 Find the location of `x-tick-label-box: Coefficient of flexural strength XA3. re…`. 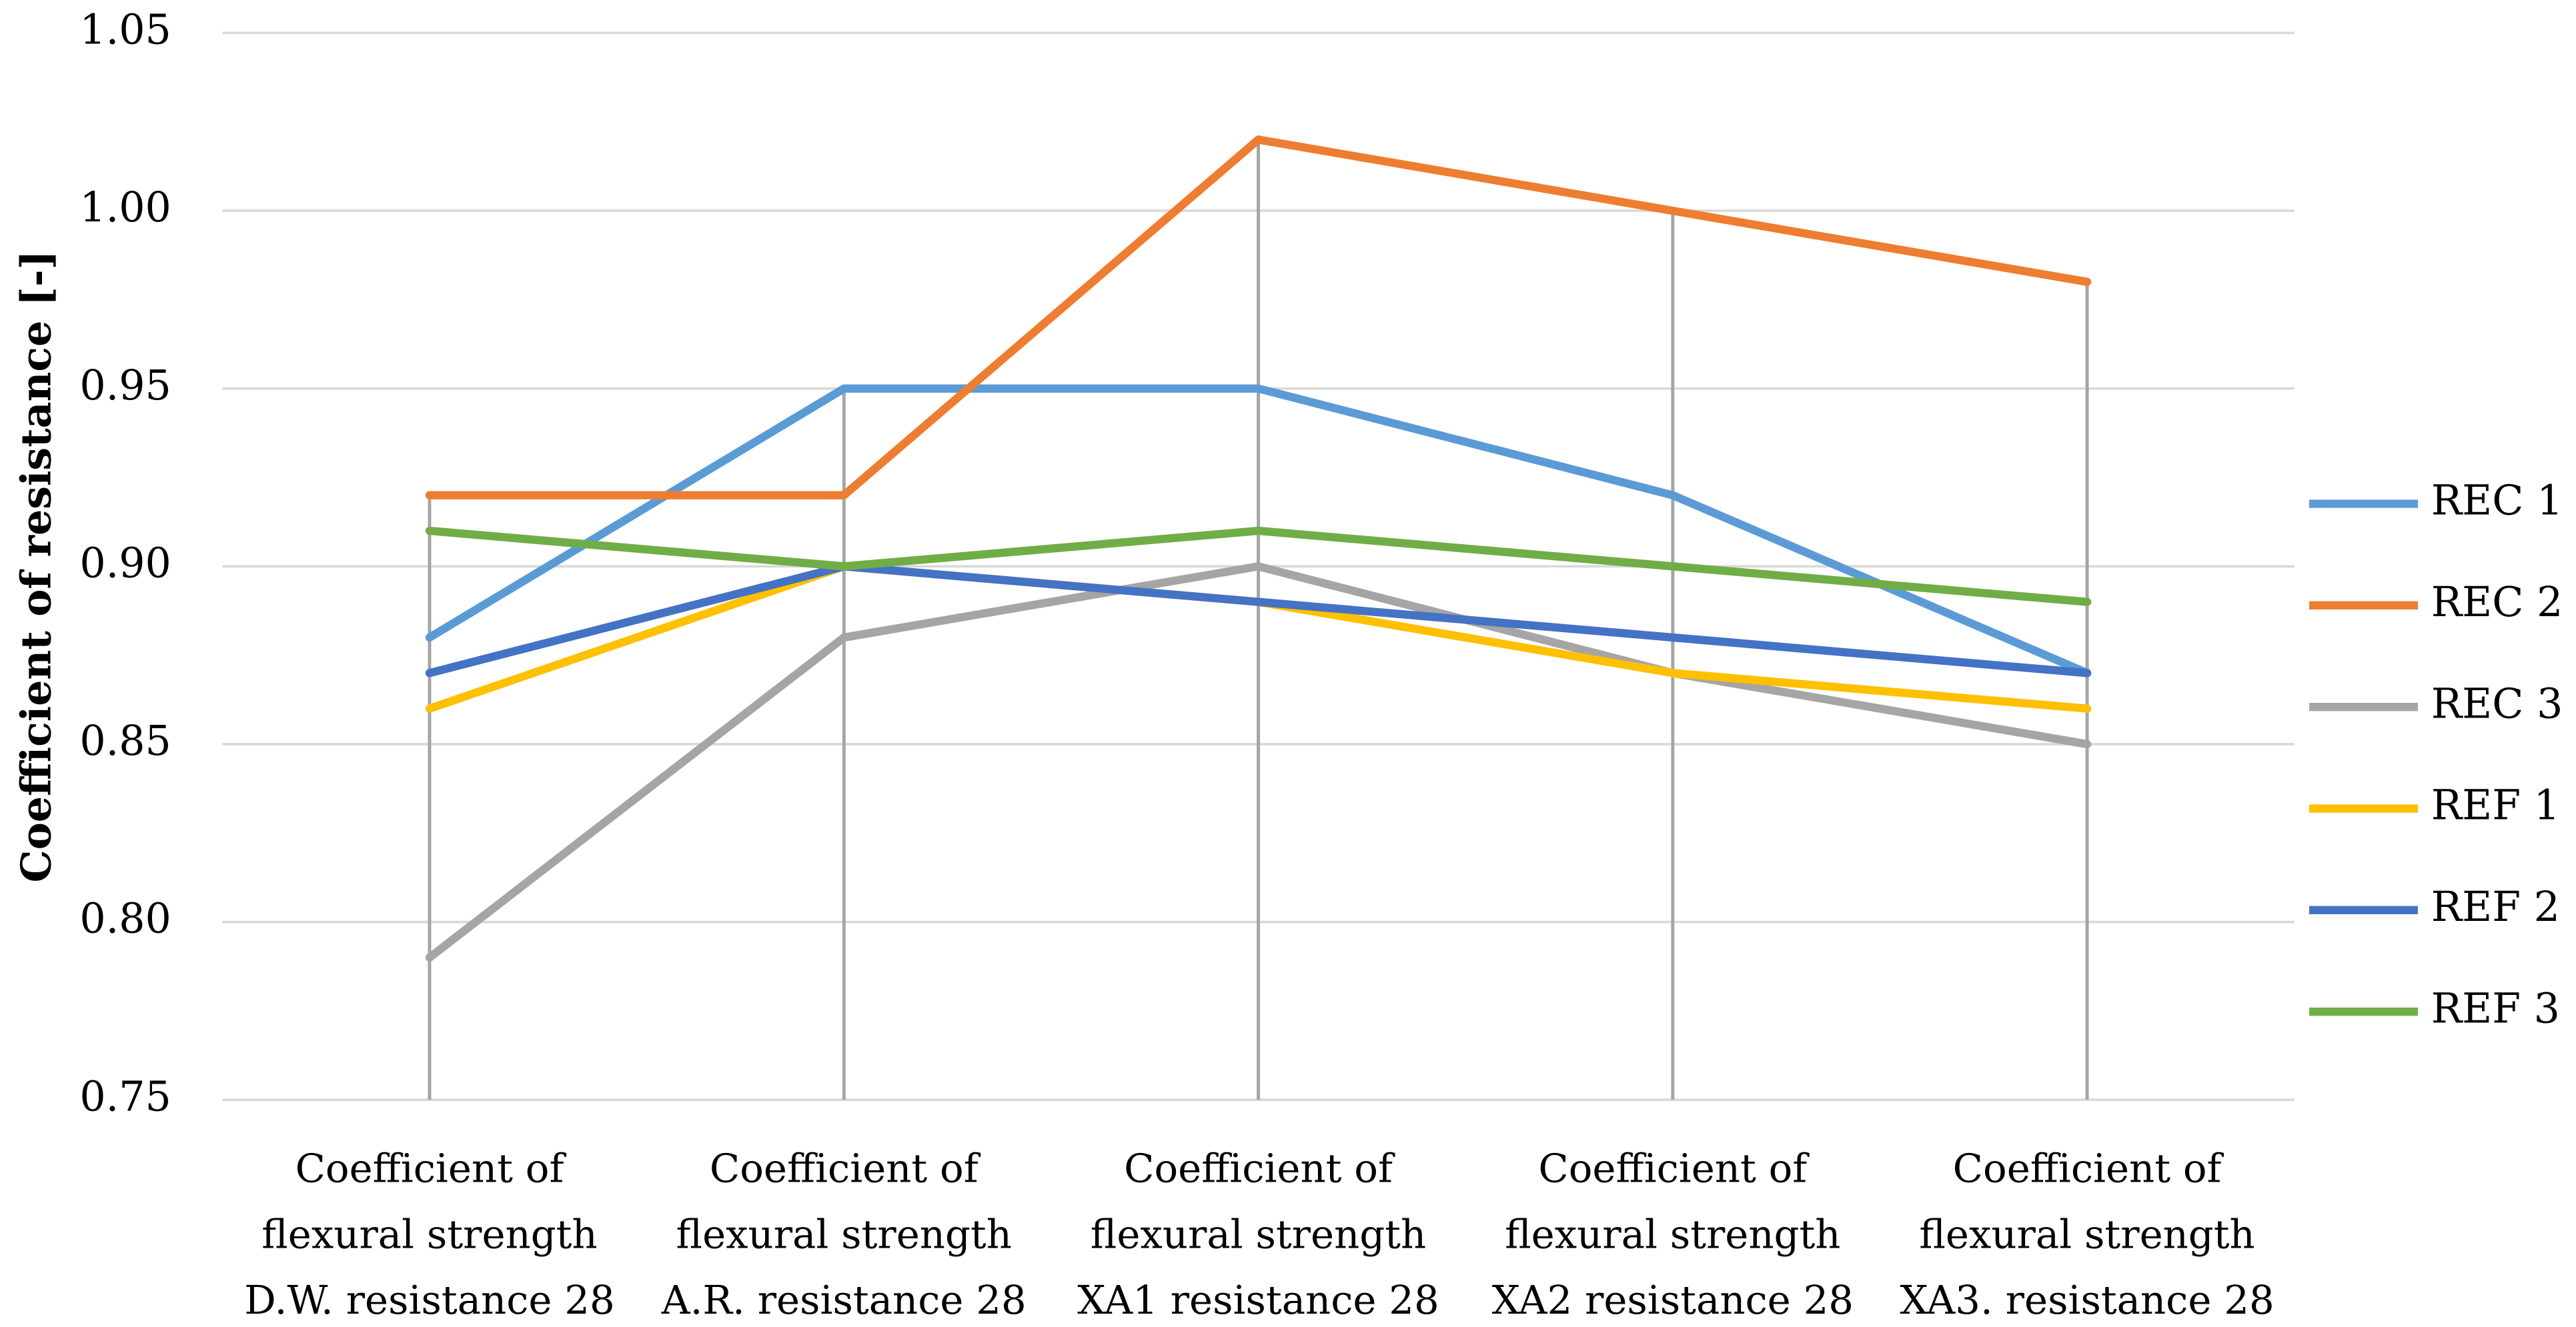

x-tick-label-box: Coefficient of flexural strength XA3. re… is located at coordinates (2087, 1235).